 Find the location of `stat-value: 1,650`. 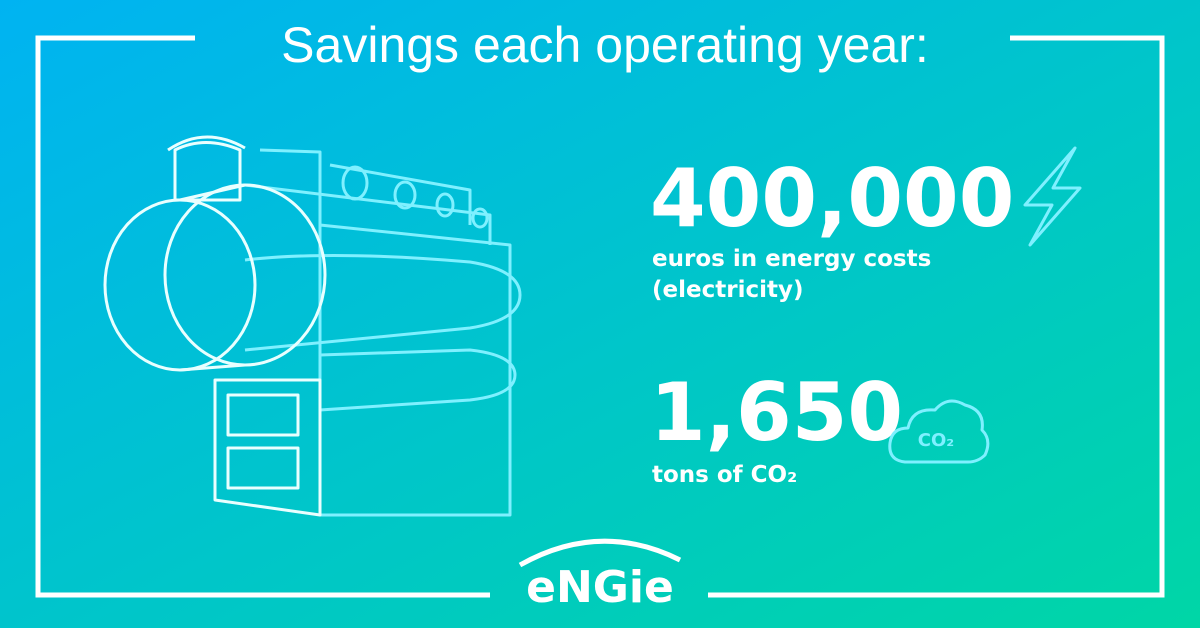

stat-value: 1,650 is located at coordinates (776, 412).